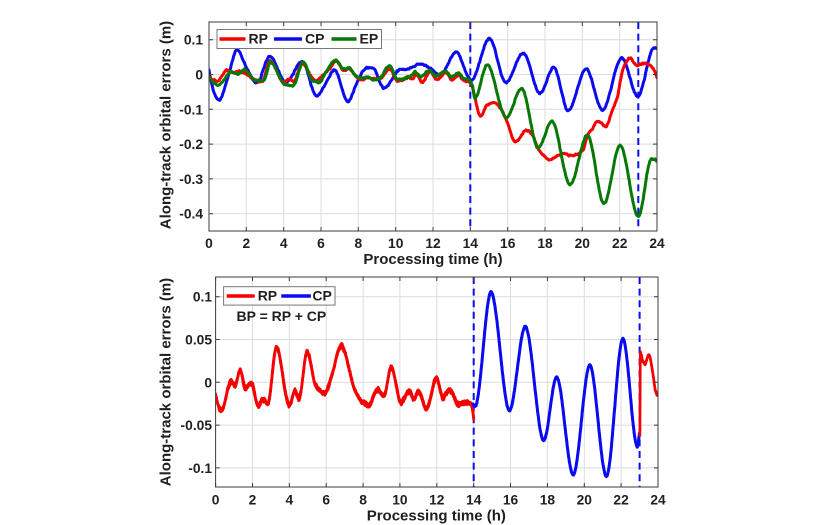  I want to click on svg-text: -0.2, so click(191, 144).